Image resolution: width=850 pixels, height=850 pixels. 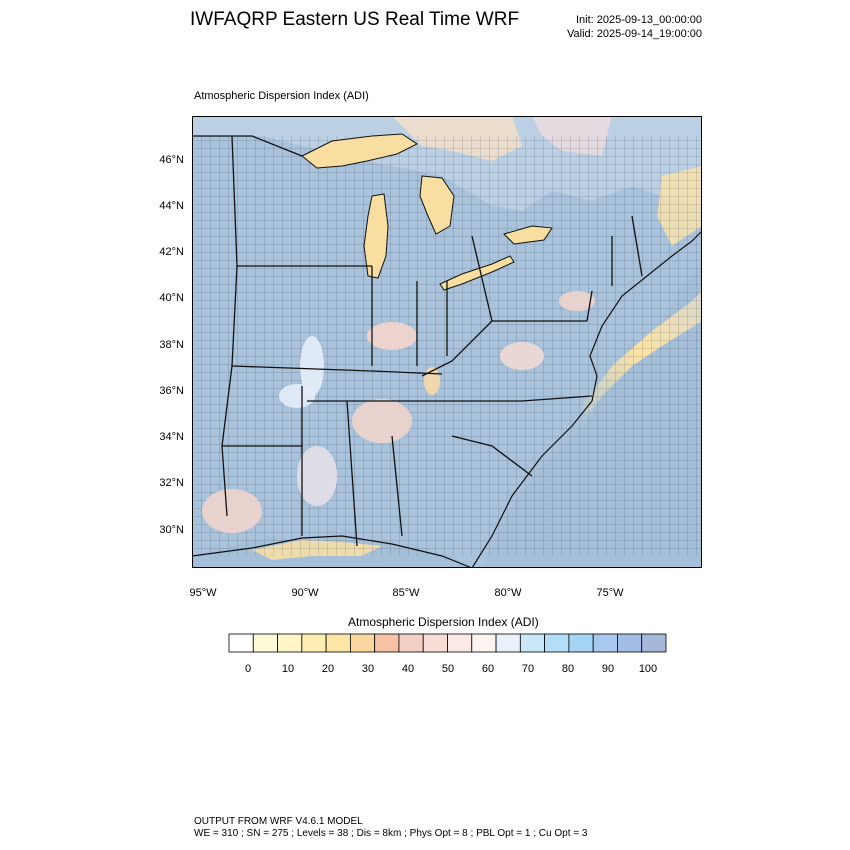 I want to click on colorbar-label: 90, so click(x=608, y=669).